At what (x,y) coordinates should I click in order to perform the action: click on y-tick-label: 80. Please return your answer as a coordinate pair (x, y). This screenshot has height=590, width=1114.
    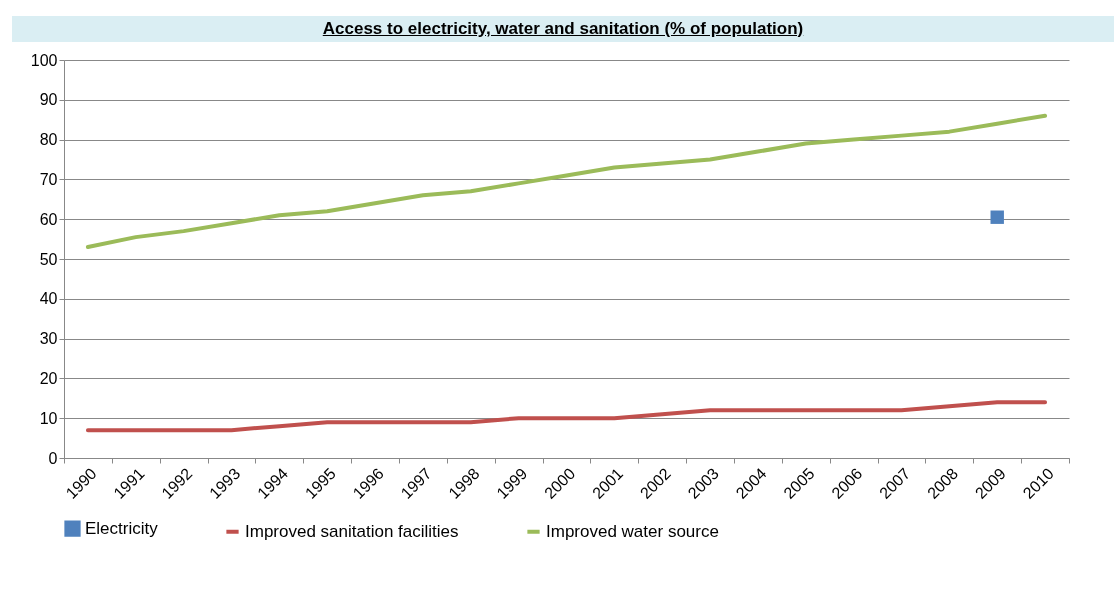
    Looking at the image, I should click on (48, 140).